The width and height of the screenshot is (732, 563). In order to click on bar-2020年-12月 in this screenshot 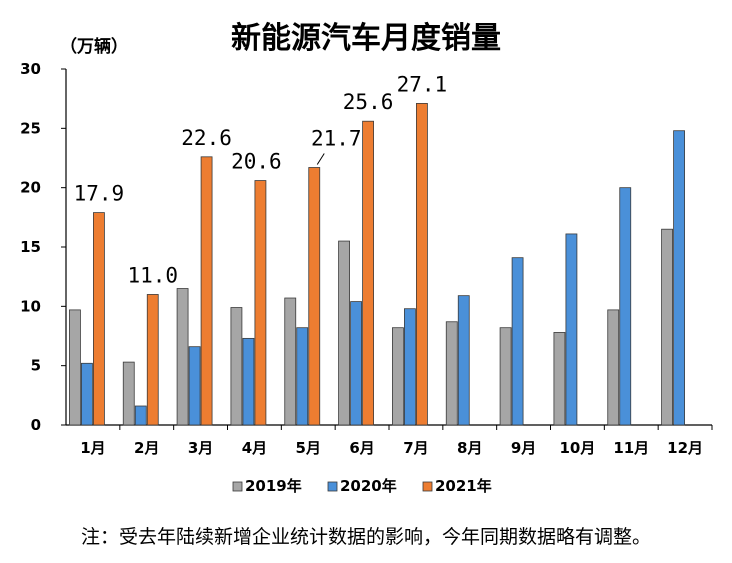, I will do `click(679, 278)`.